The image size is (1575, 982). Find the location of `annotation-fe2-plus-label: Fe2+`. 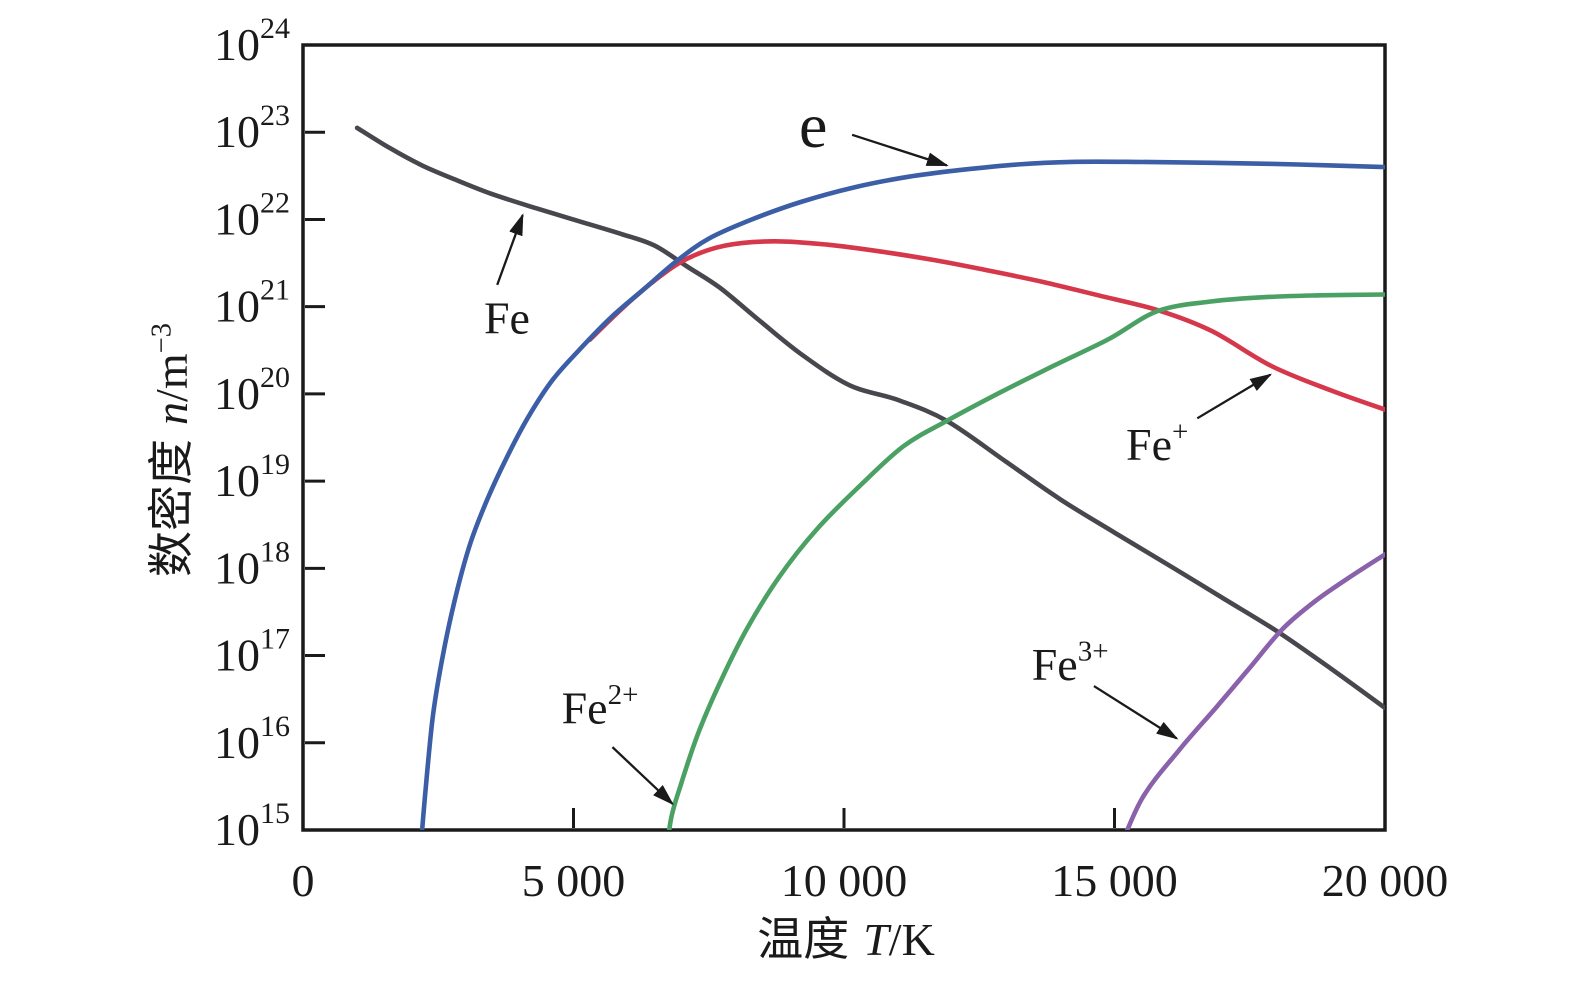

annotation-fe2-plus-label: Fe2+ is located at coordinates (600, 706).